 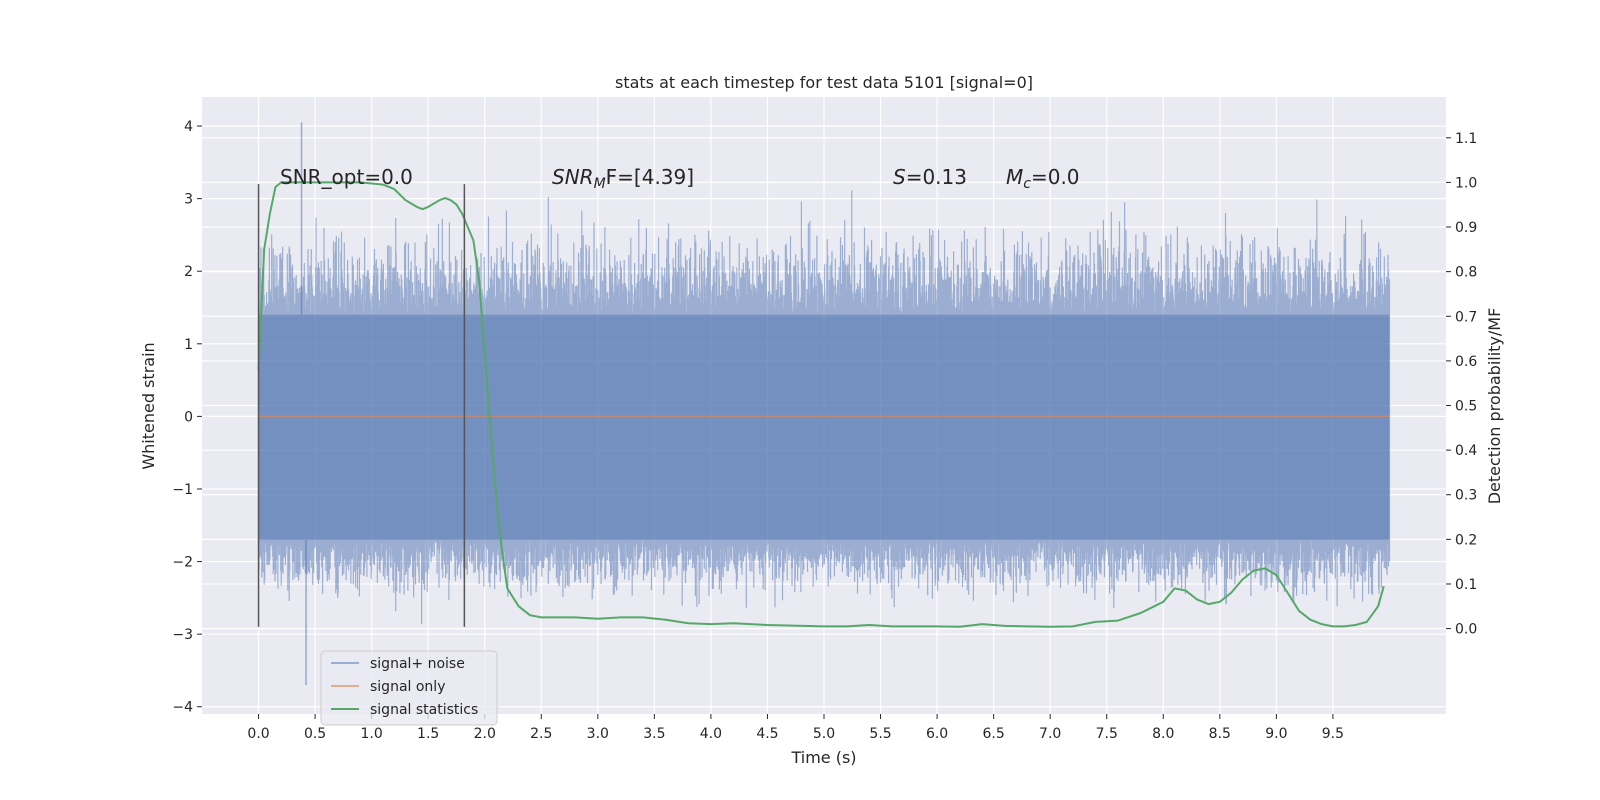 I want to click on y-left-tick-label: 1, so click(x=188, y=345).